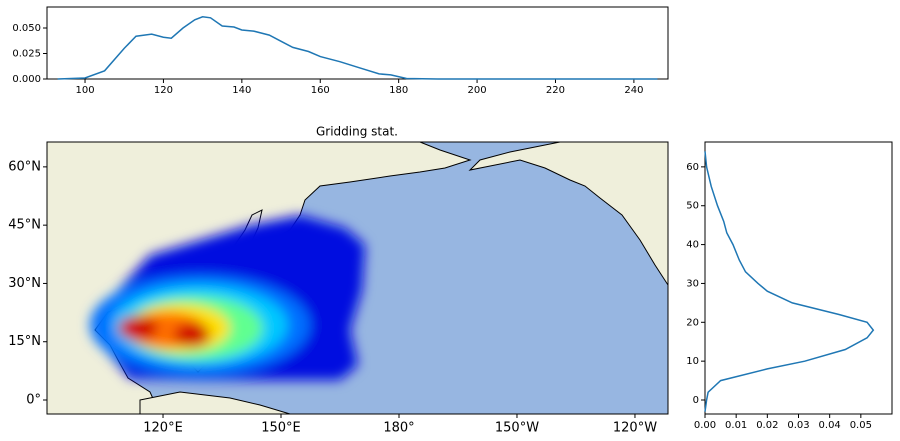  What do you see at coordinates (696, 400) in the screenshot?
I see `y-tick-label: 0` at bounding box center [696, 400].